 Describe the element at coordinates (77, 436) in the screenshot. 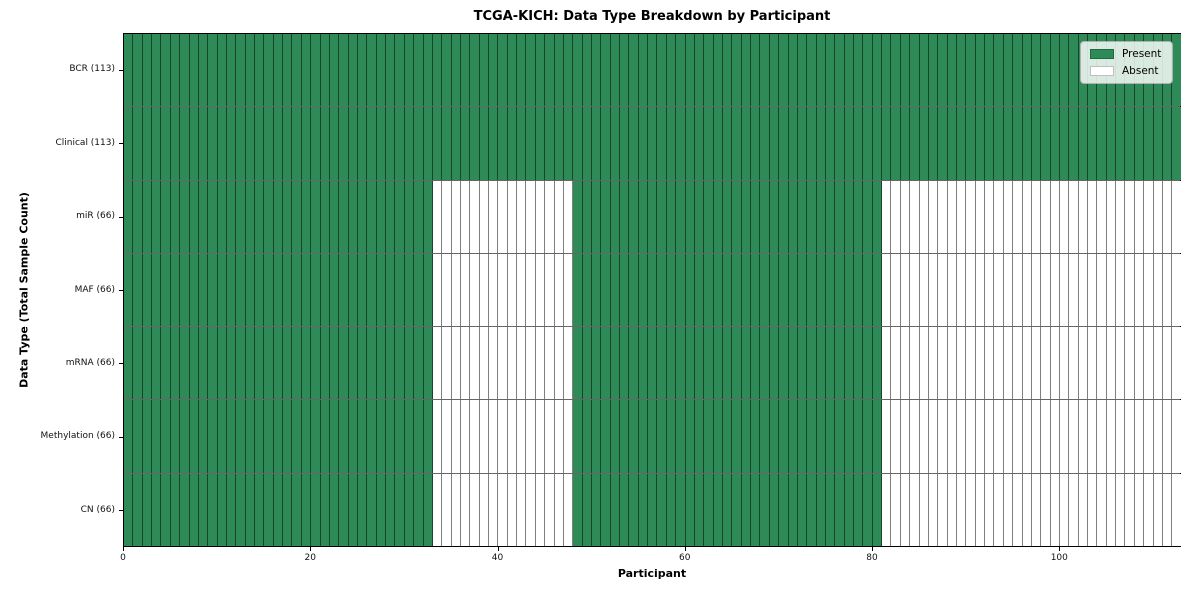

I see `y-tick-label: Methylation (66)` at that location.